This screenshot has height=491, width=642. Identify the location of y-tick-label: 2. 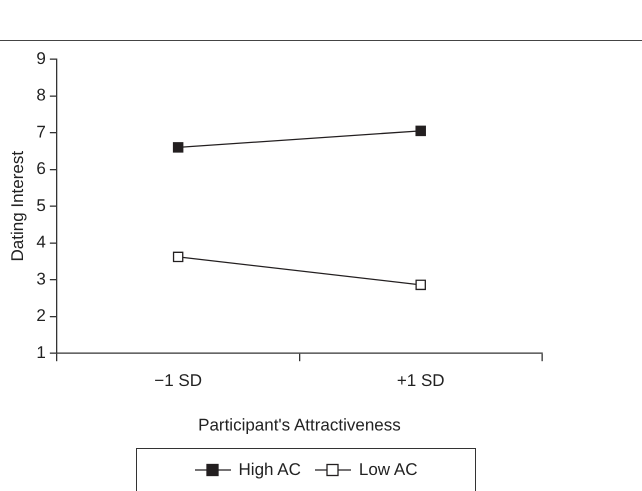
(41, 316).